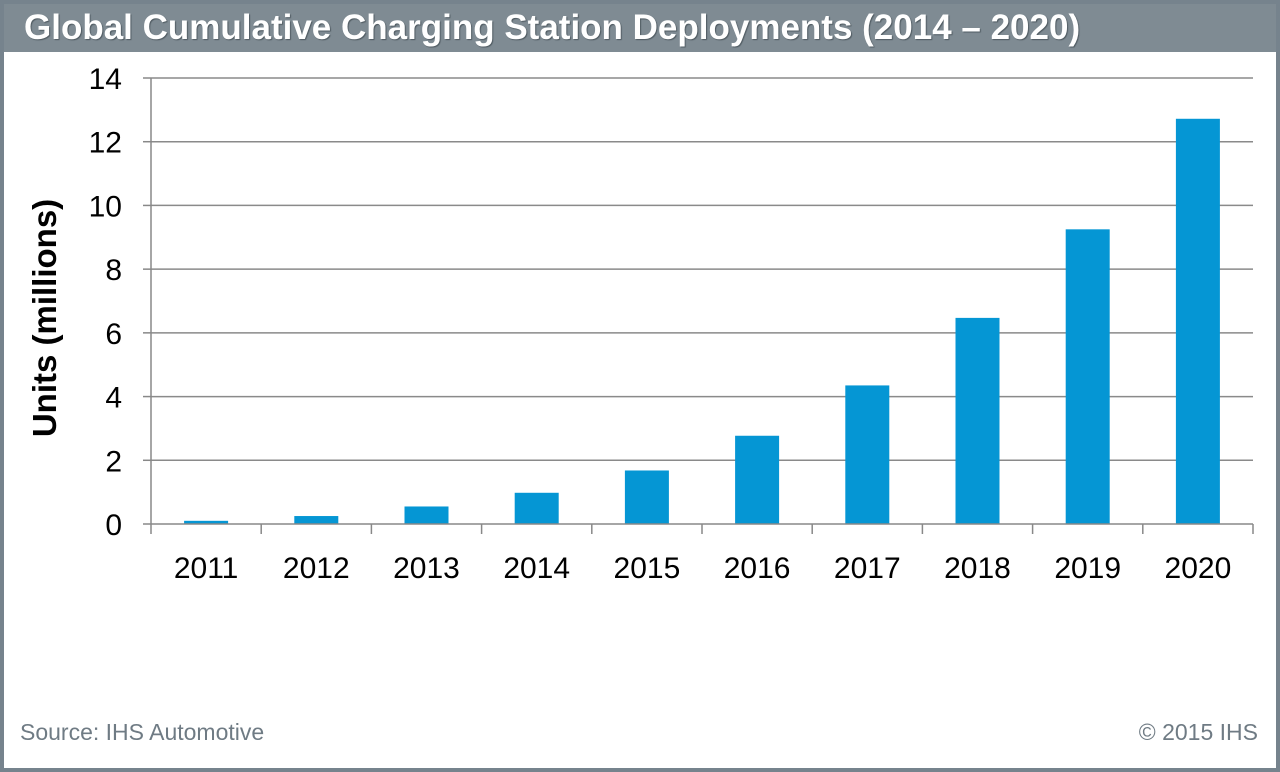 Image resolution: width=1280 pixels, height=772 pixels. Describe the element at coordinates (44, 318) in the screenshot. I see `y-axis-label: Units (millions)` at that location.